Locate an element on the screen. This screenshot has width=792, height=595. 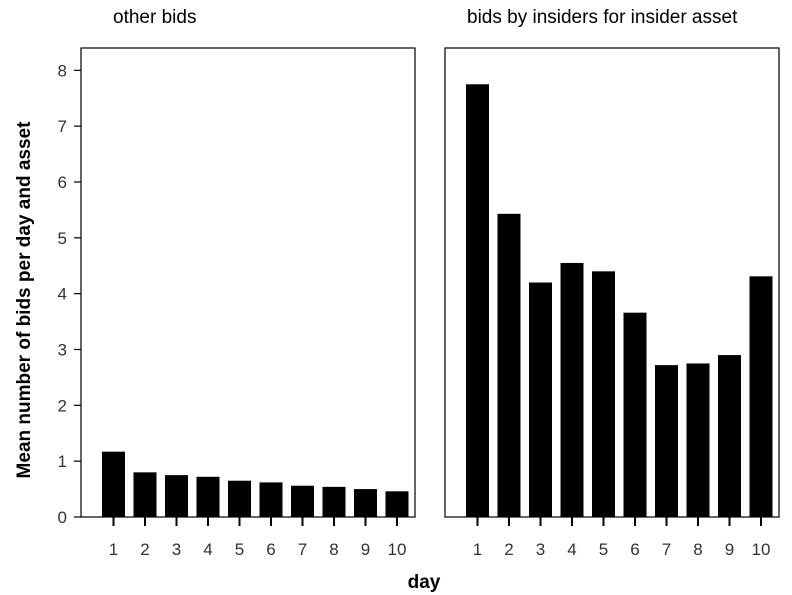
panel-title: other bids is located at coordinates (154, 17).